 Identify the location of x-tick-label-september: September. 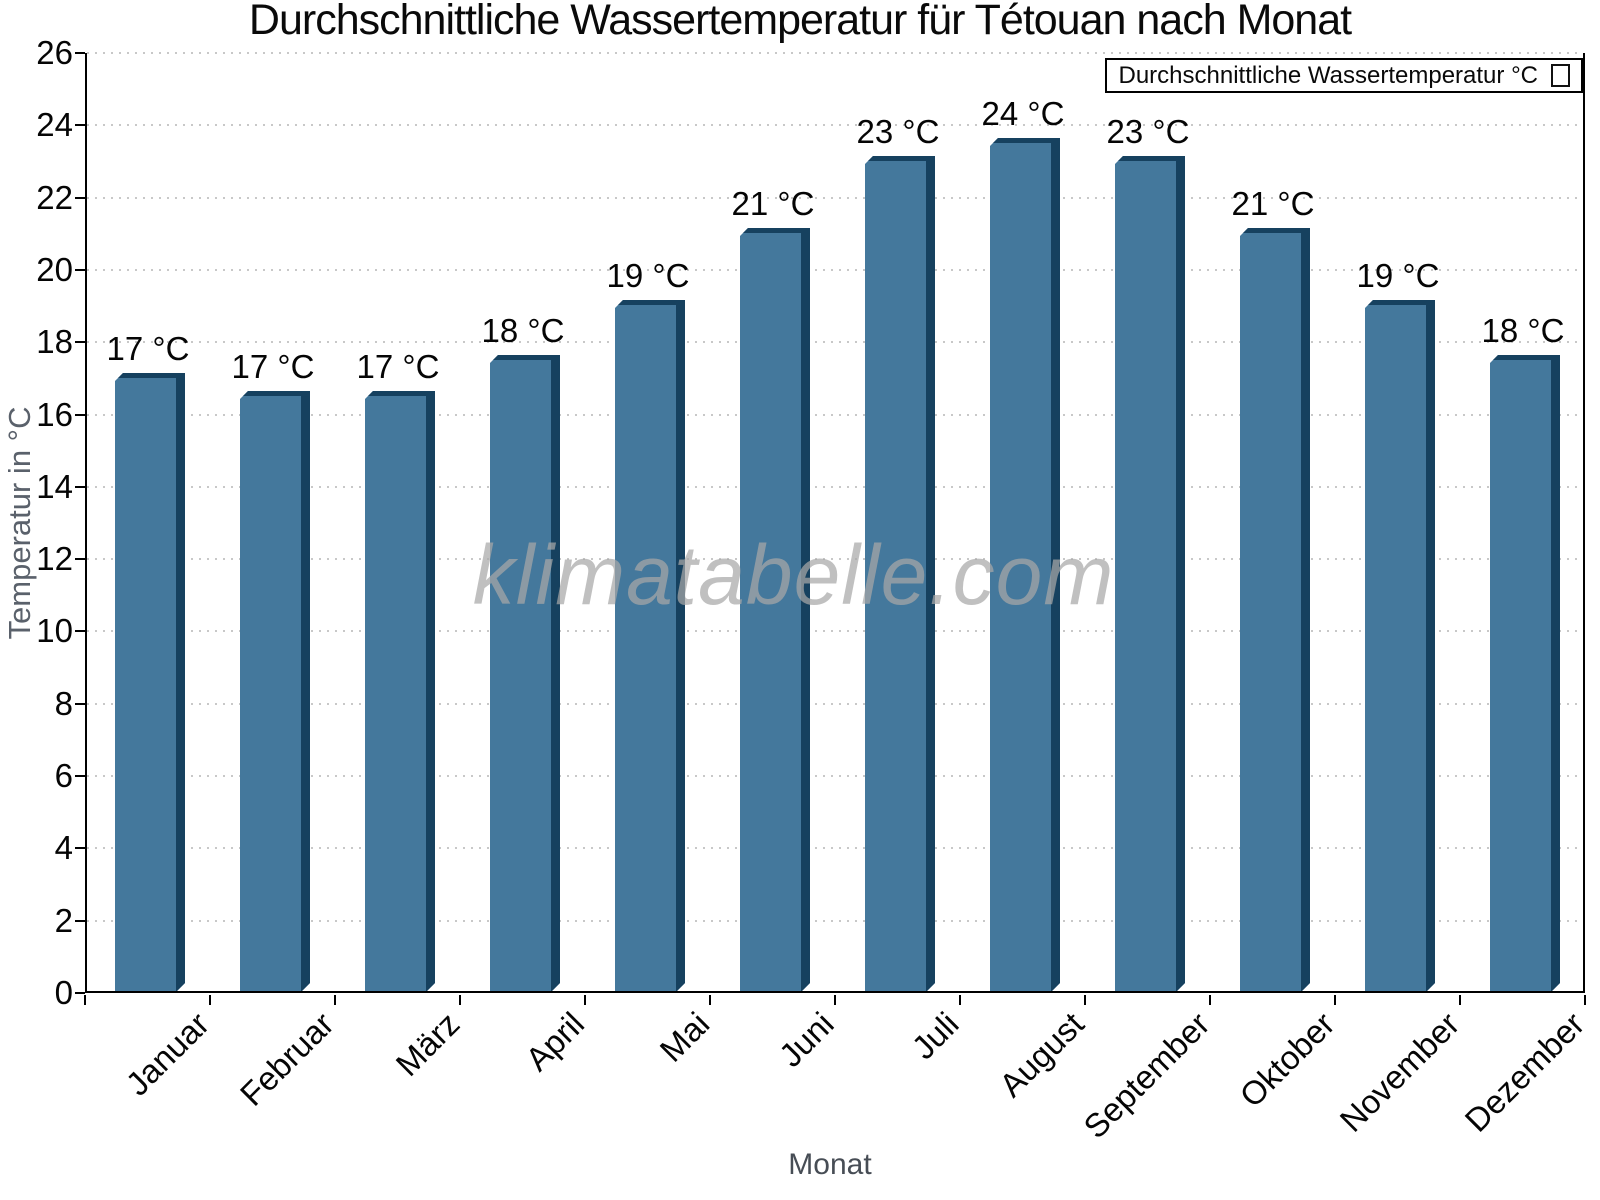
(1146, 1075).